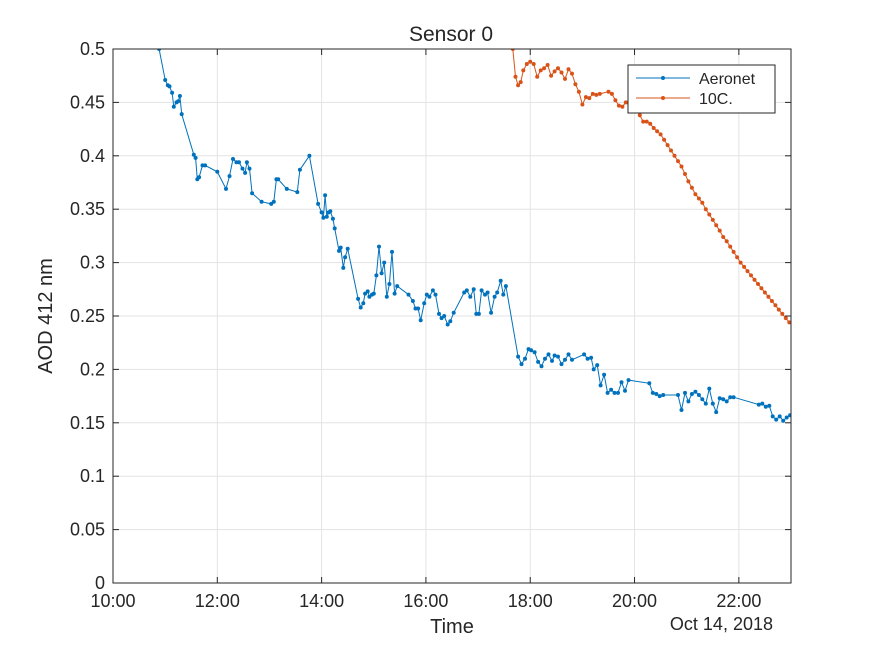 This screenshot has width=875, height=661. I want to click on y-axis-label: AOD 412 nm, so click(46, 316).